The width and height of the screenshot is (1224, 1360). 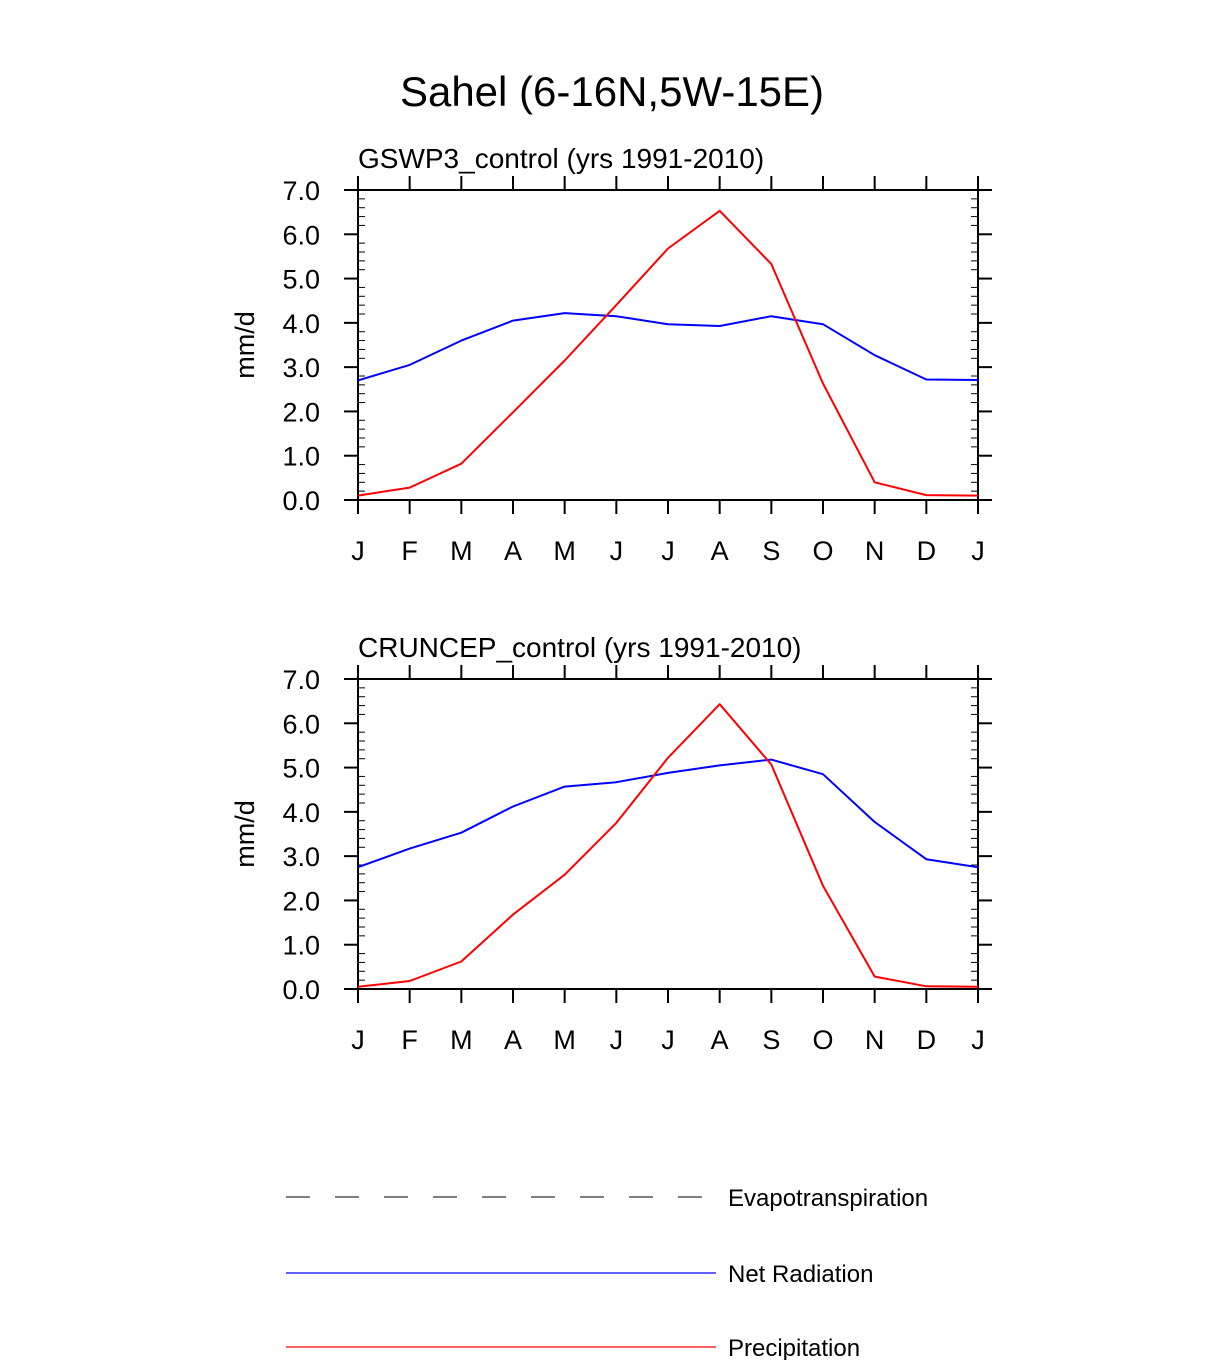 I want to click on legend-label: Precipitation, so click(x=794, y=1347).